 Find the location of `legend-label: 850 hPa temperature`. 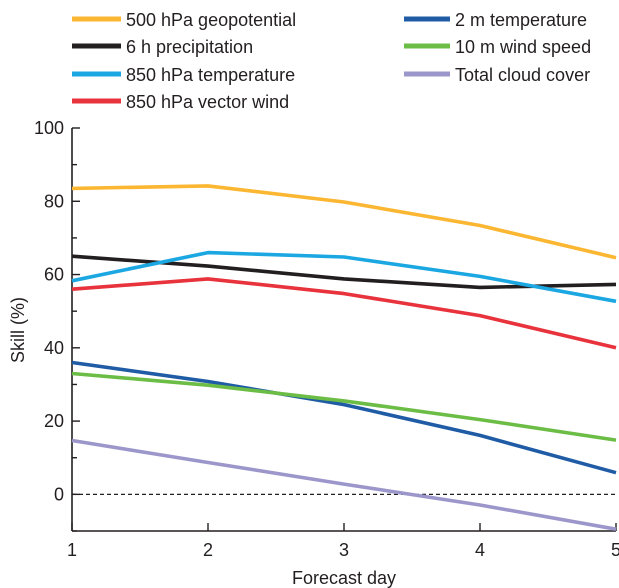

legend-label: 850 hPa temperature is located at coordinates (210, 75).